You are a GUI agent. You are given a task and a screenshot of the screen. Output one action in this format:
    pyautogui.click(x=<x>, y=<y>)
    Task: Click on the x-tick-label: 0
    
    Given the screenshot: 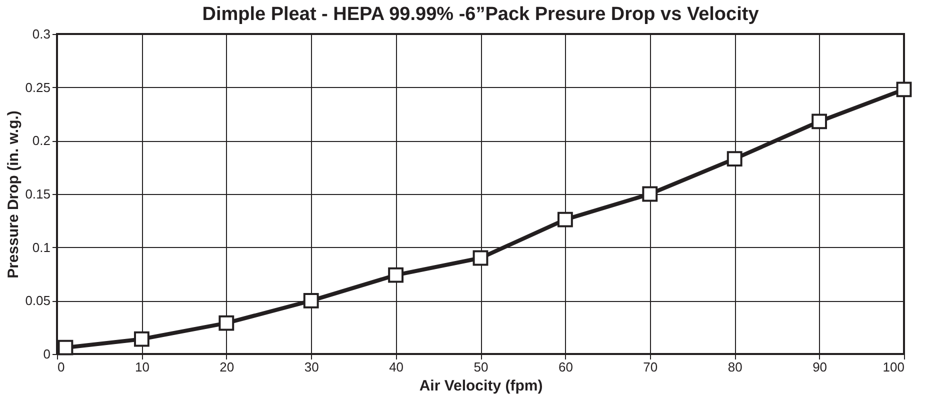 What is the action you would take?
    pyautogui.click(x=61, y=367)
    